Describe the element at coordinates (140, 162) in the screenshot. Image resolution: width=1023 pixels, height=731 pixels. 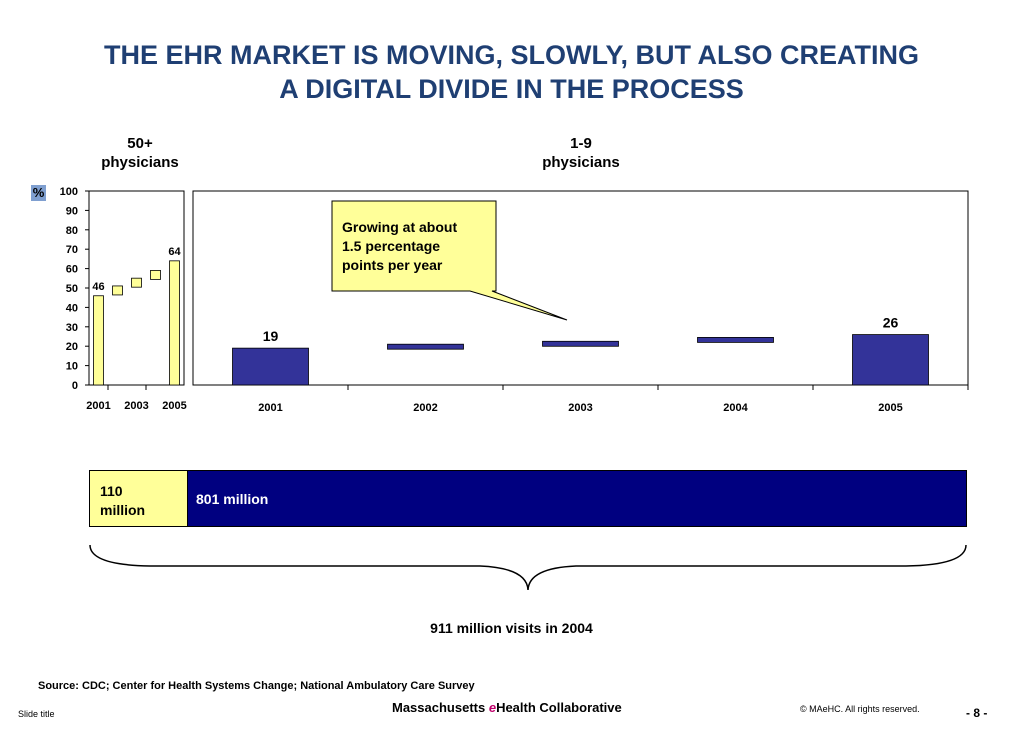
I see `chart-title-large-line2: physicians` at that location.